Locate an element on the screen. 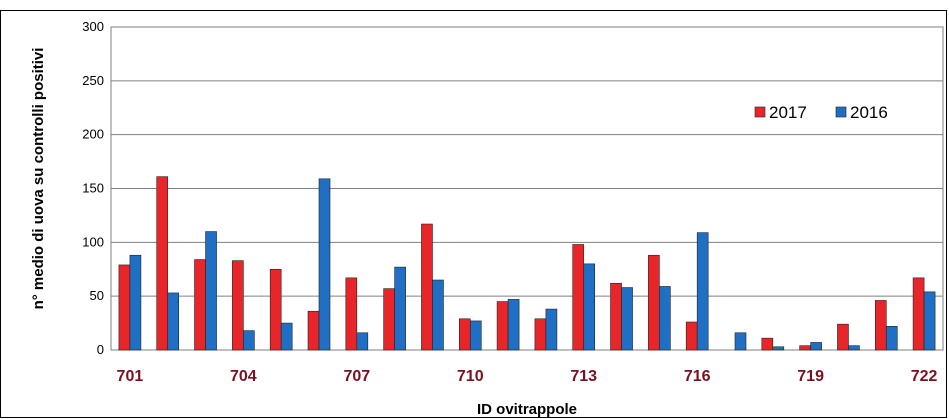 The width and height of the screenshot is (949, 419). y-tick-label: 0 is located at coordinates (100, 349).